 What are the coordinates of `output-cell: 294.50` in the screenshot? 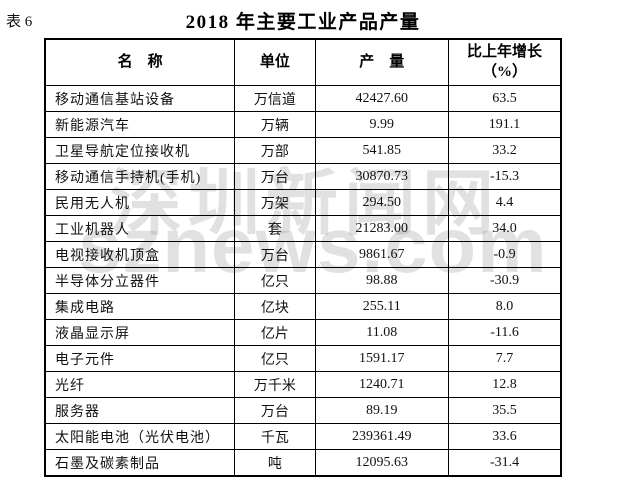 It's located at (382, 202).